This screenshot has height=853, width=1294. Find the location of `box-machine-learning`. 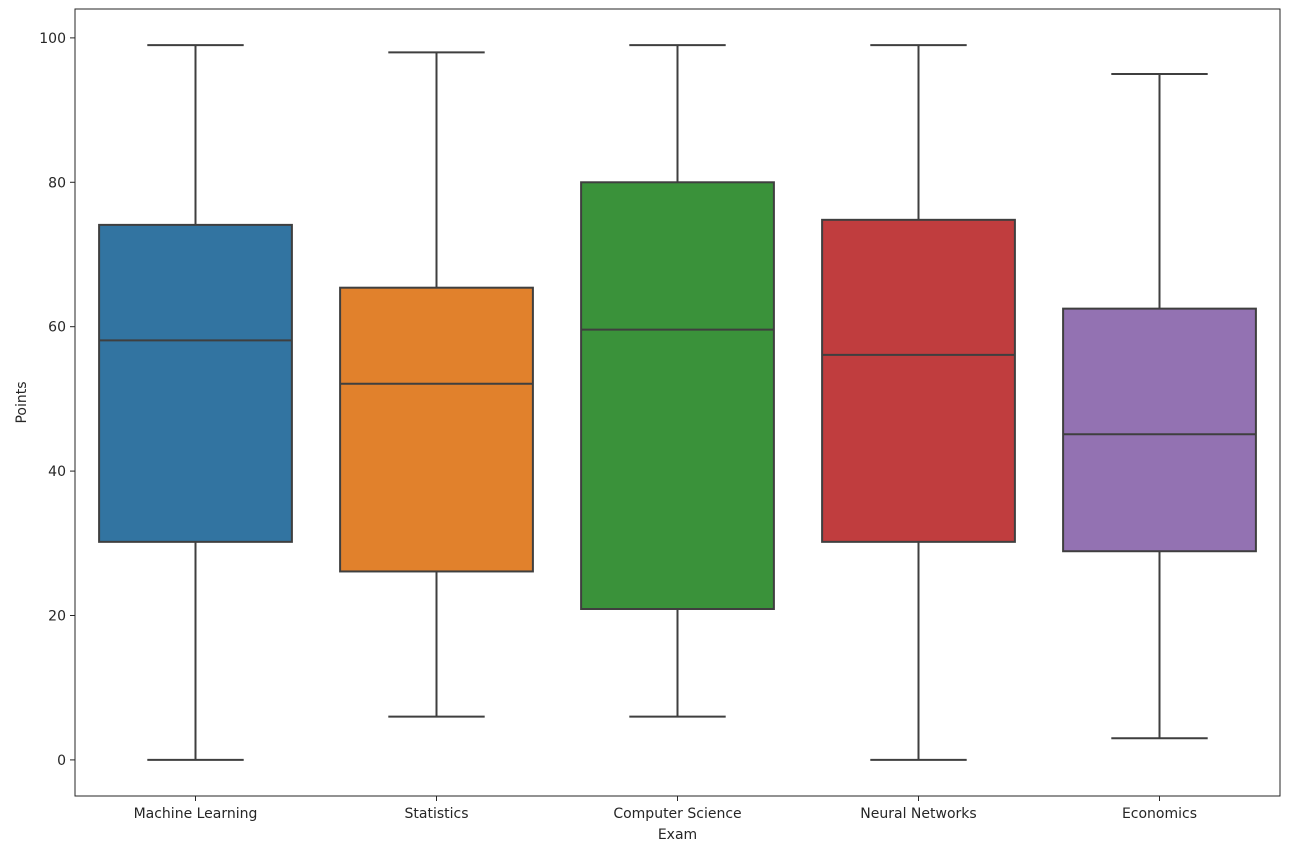

box-machine-learning is located at coordinates (195, 402).